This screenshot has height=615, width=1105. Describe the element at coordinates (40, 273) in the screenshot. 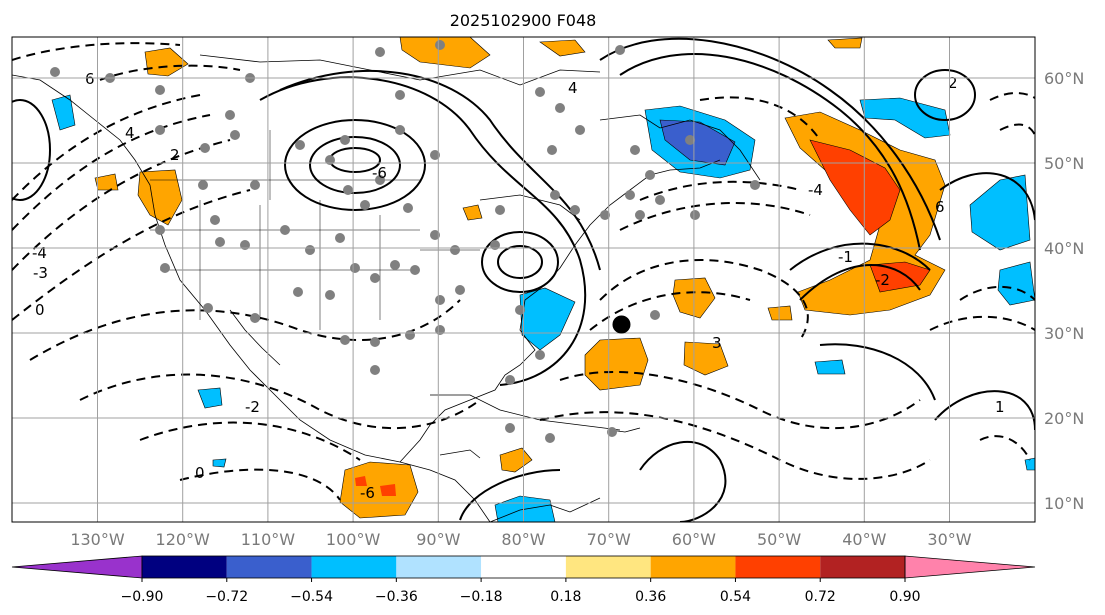

I see `contour-label: -3` at that location.